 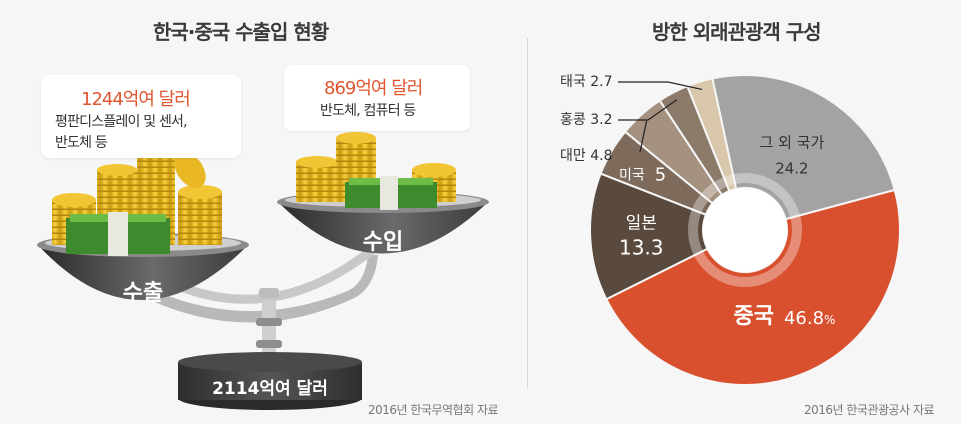 What do you see at coordinates (737, 32) in the screenshot?
I see `tourist-title: 방한 외래관광객 구성` at bounding box center [737, 32].